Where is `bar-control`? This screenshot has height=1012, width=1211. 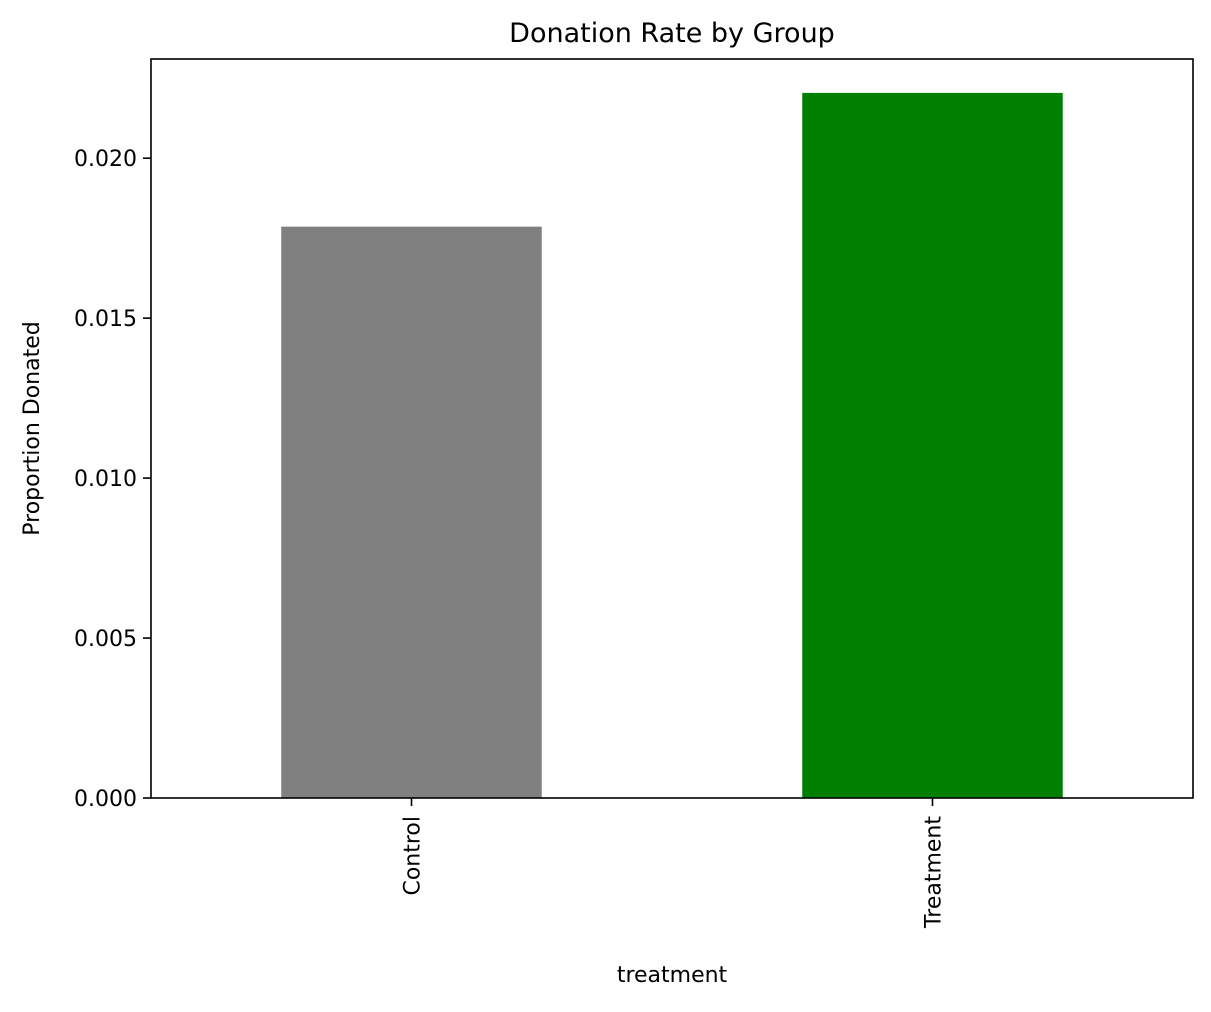
bar-control is located at coordinates (411, 512).